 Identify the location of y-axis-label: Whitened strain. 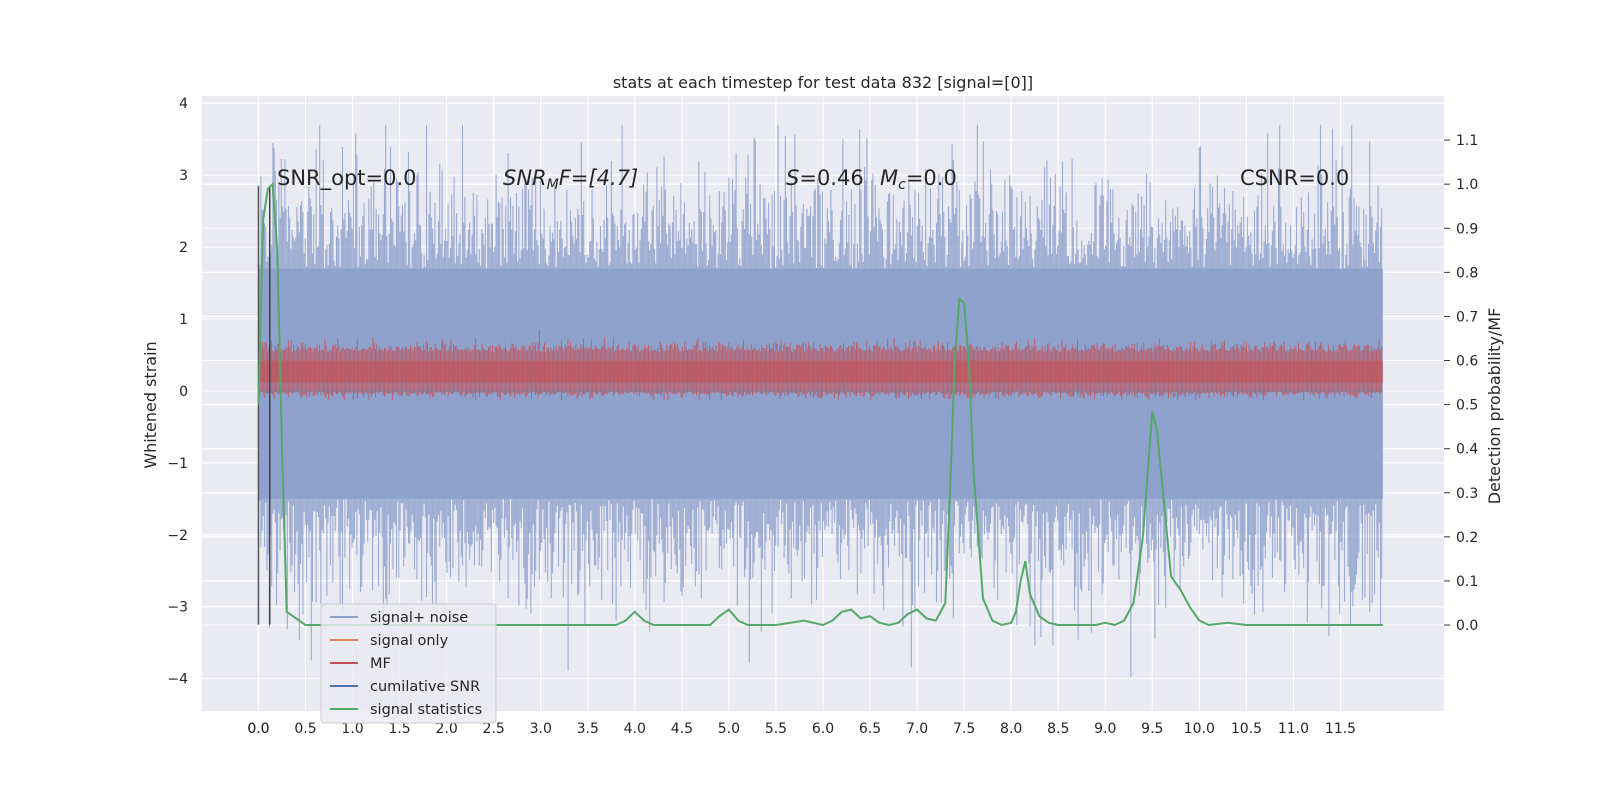
(150, 404).